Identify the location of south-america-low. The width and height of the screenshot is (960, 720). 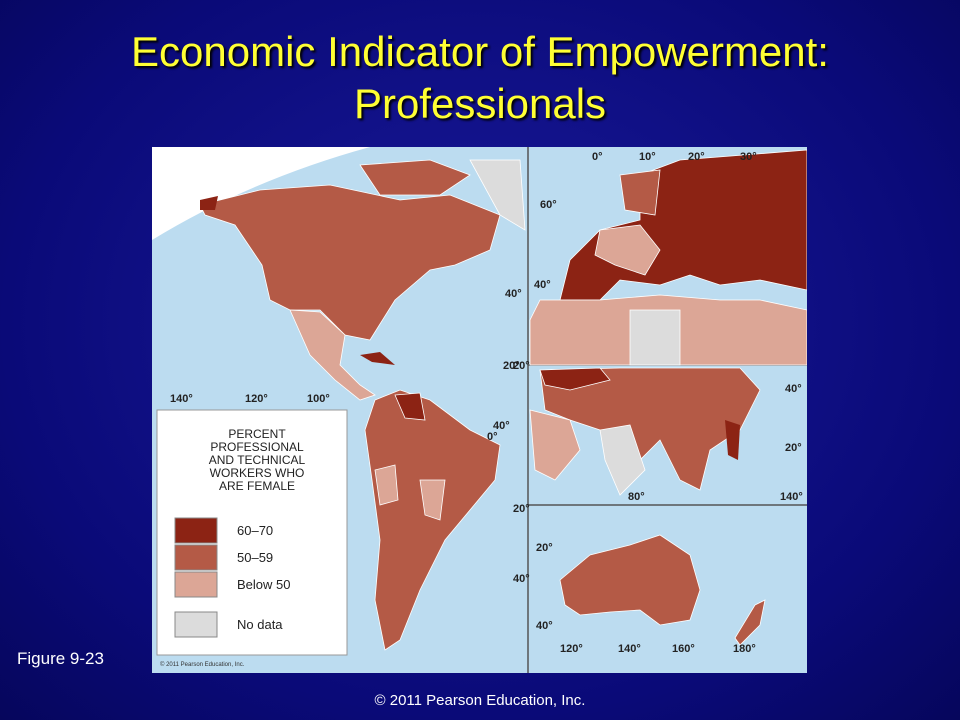
(410, 492).